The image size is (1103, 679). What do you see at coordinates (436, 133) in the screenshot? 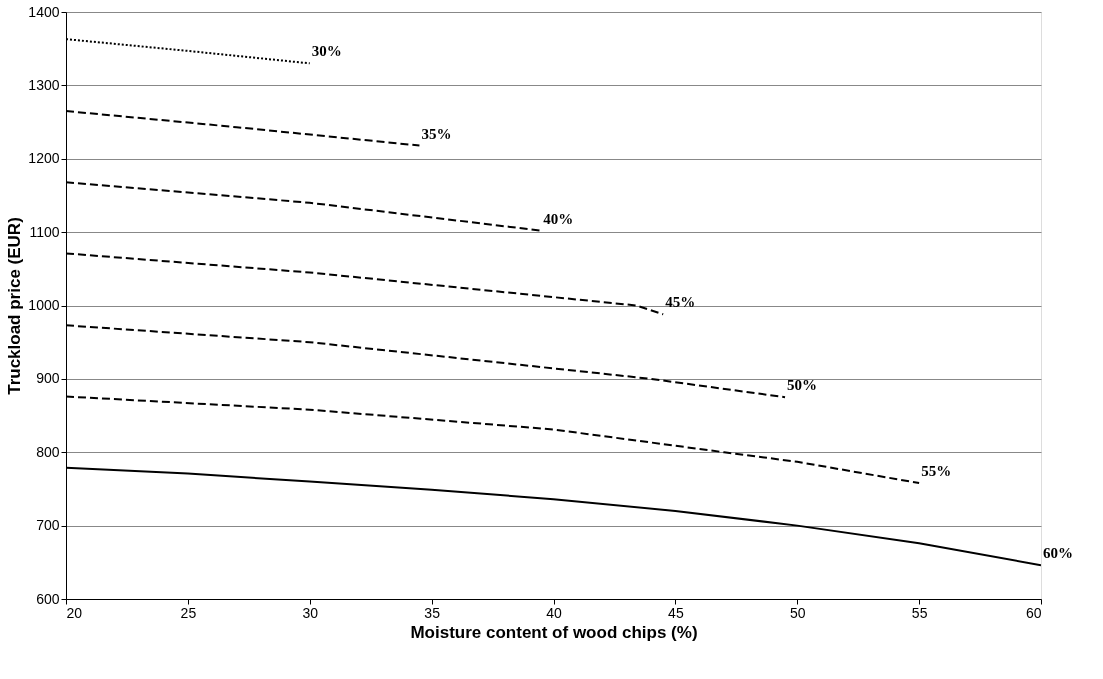
I see `series-label: 35%` at bounding box center [436, 133].